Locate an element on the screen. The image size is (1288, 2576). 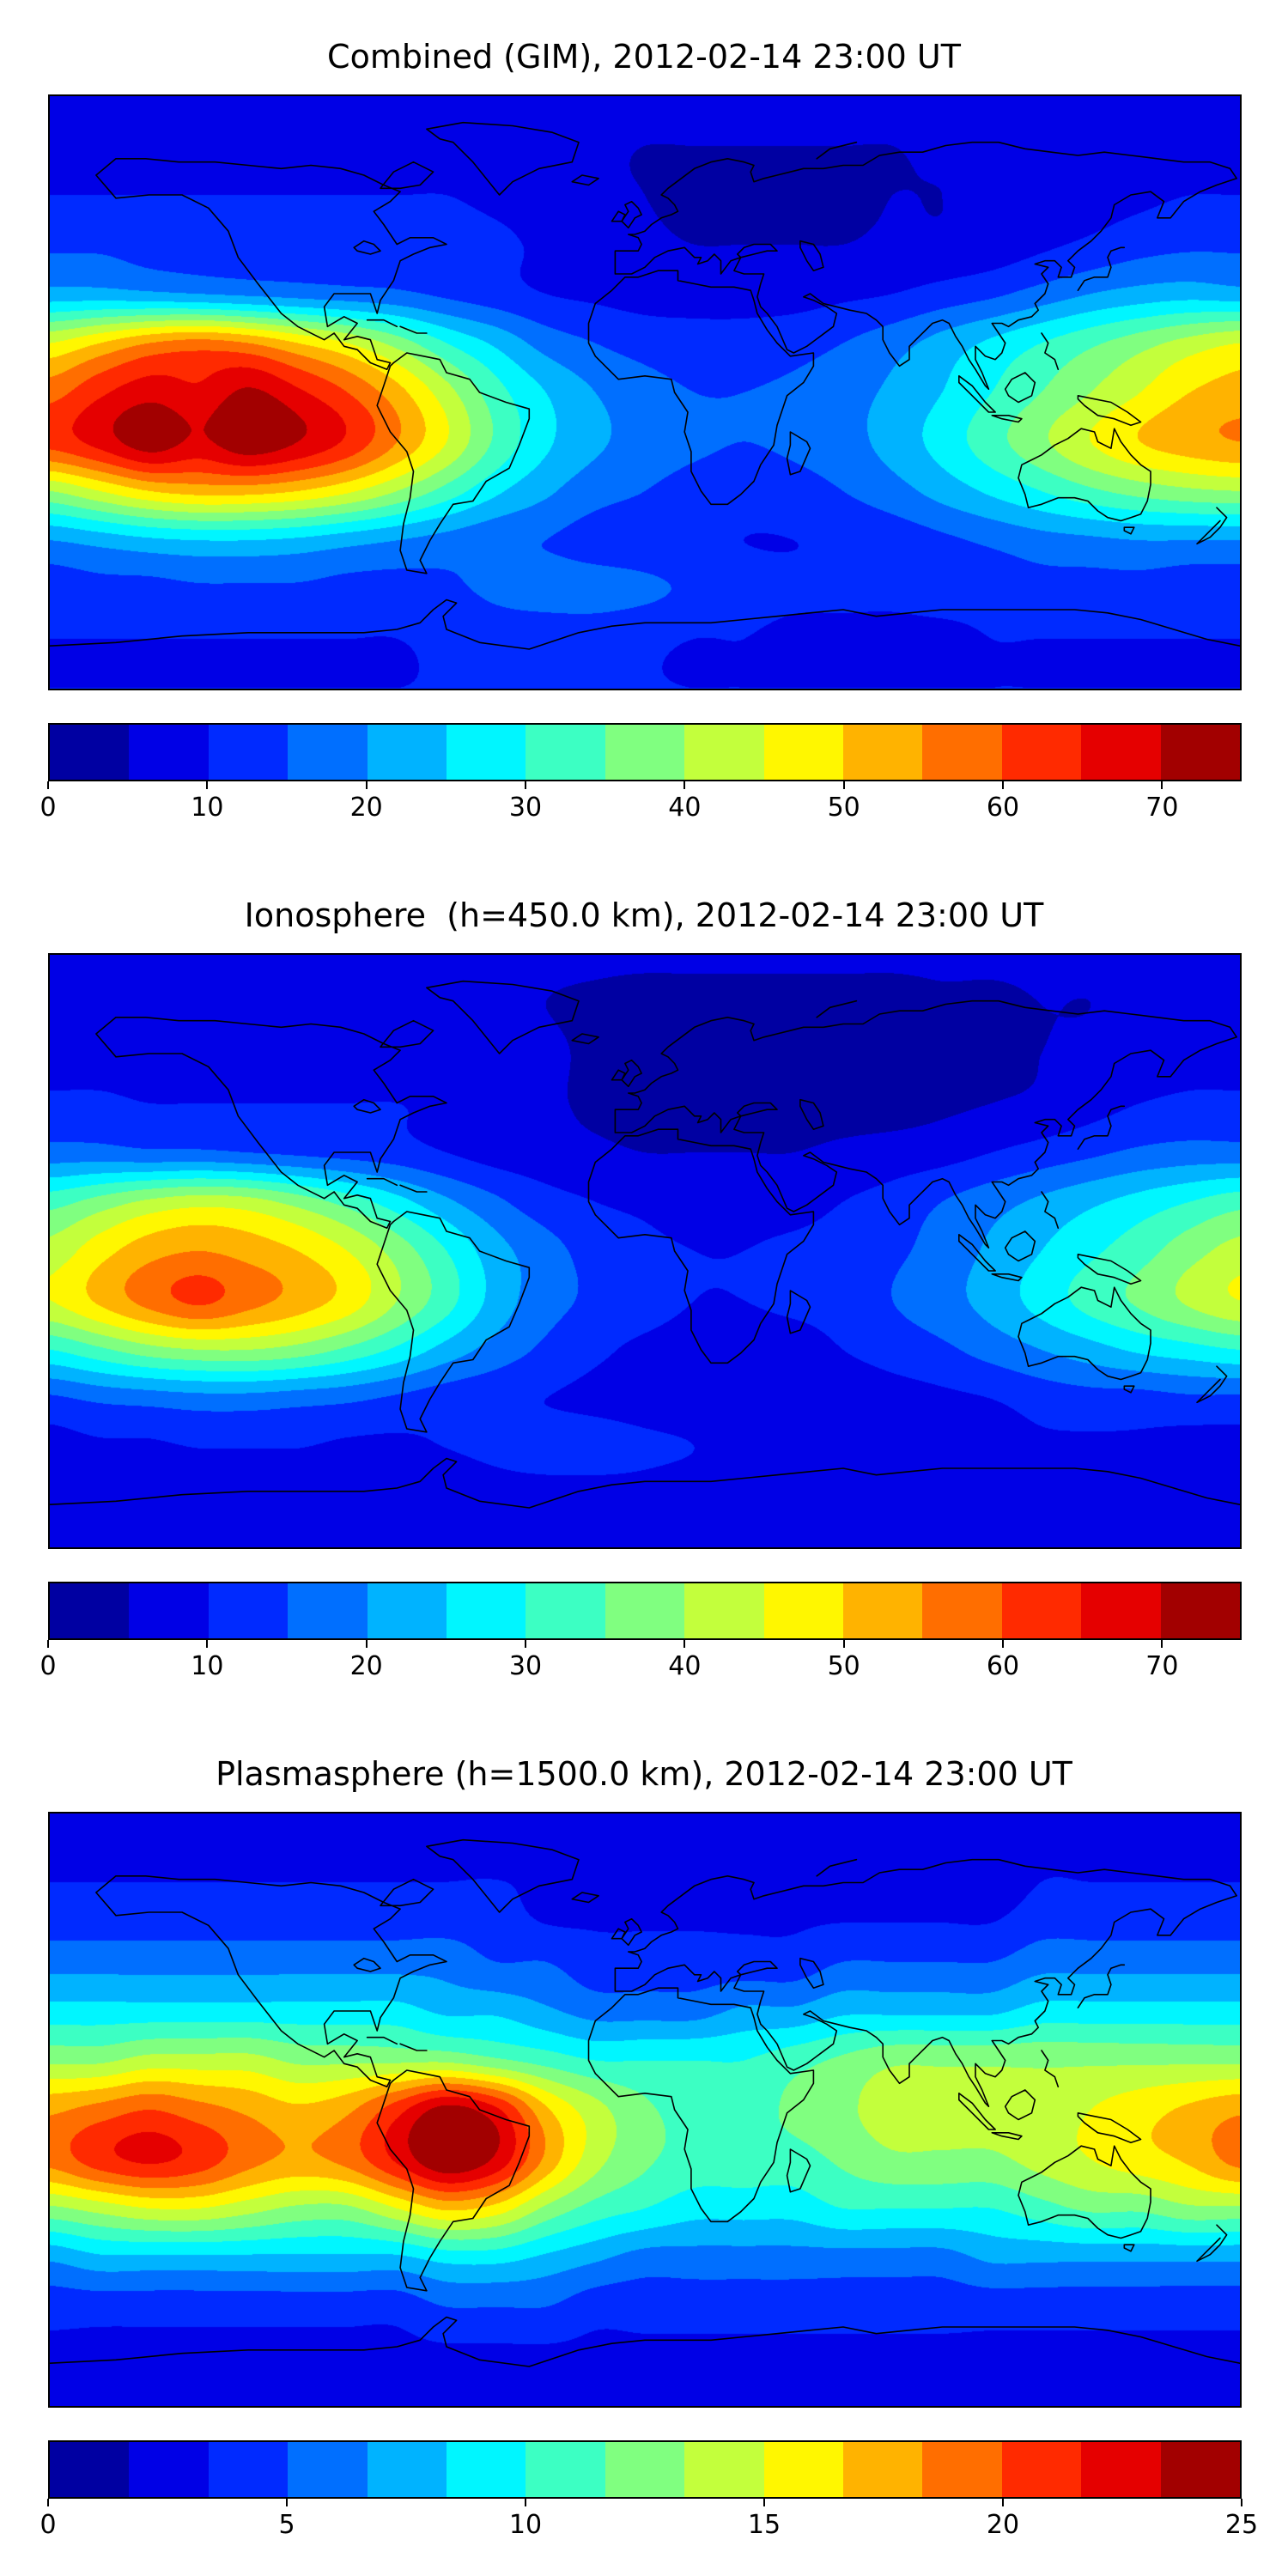
colorbar-tick-label: 30 is located at coordinates (525, 808).